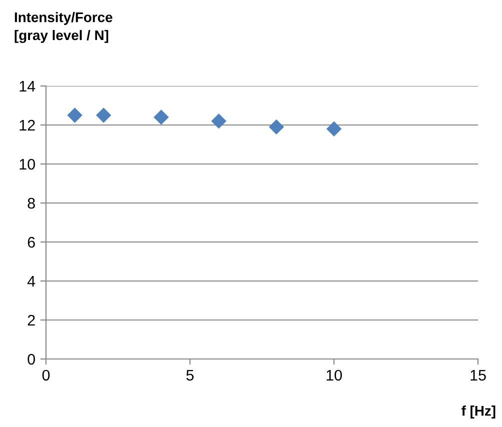 The image size is (502, 427). I want to click on y-tick-label: 4, so click(31, 281).